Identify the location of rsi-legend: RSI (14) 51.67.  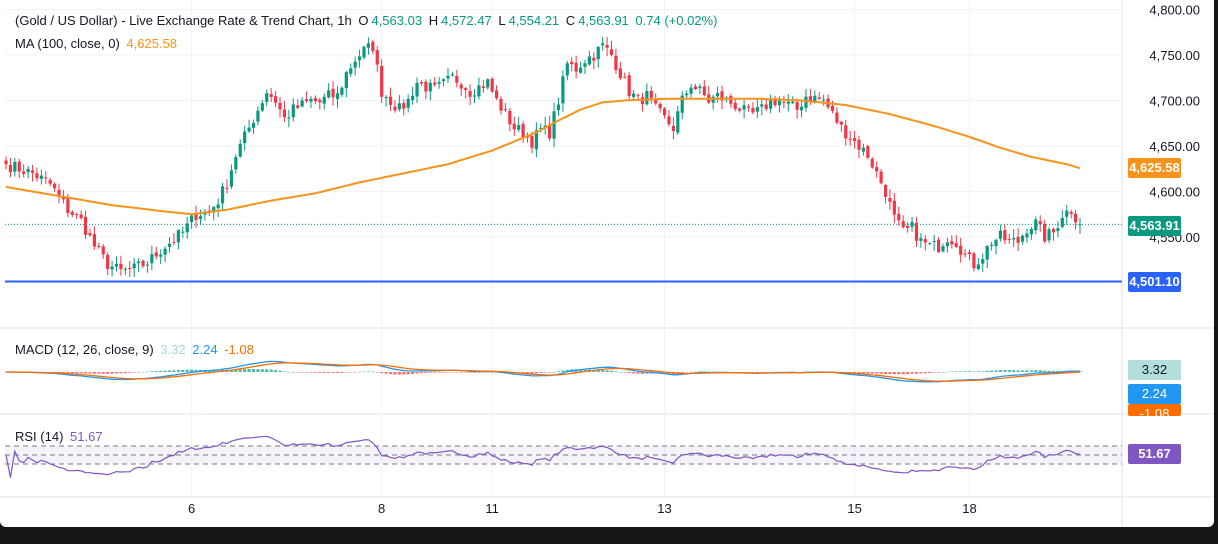
(60, 436).